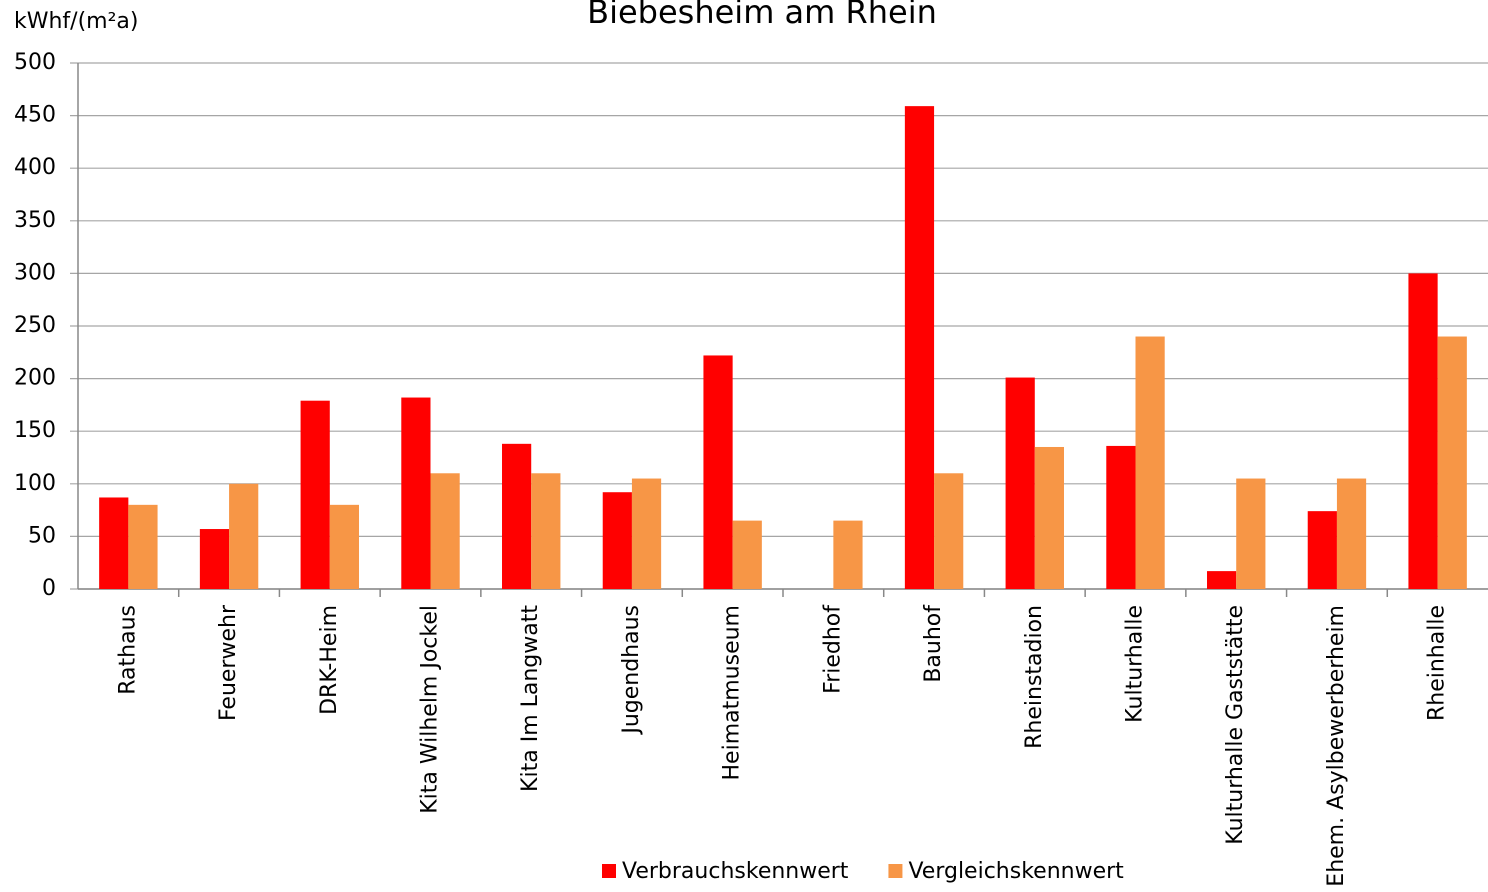  What do you see at coordinates (762, 15) in the screenshot?
I see `chart-title: Biebesheim am Rhein` at bounding box center [762, 15].